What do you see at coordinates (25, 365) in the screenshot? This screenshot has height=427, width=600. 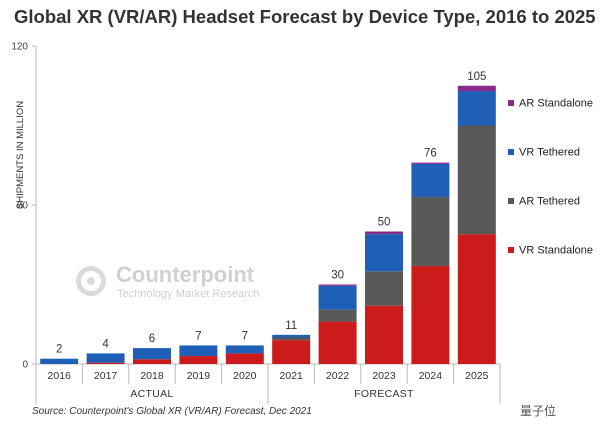 I see `y-tick-label: 0` at bounding box center [25, 365].